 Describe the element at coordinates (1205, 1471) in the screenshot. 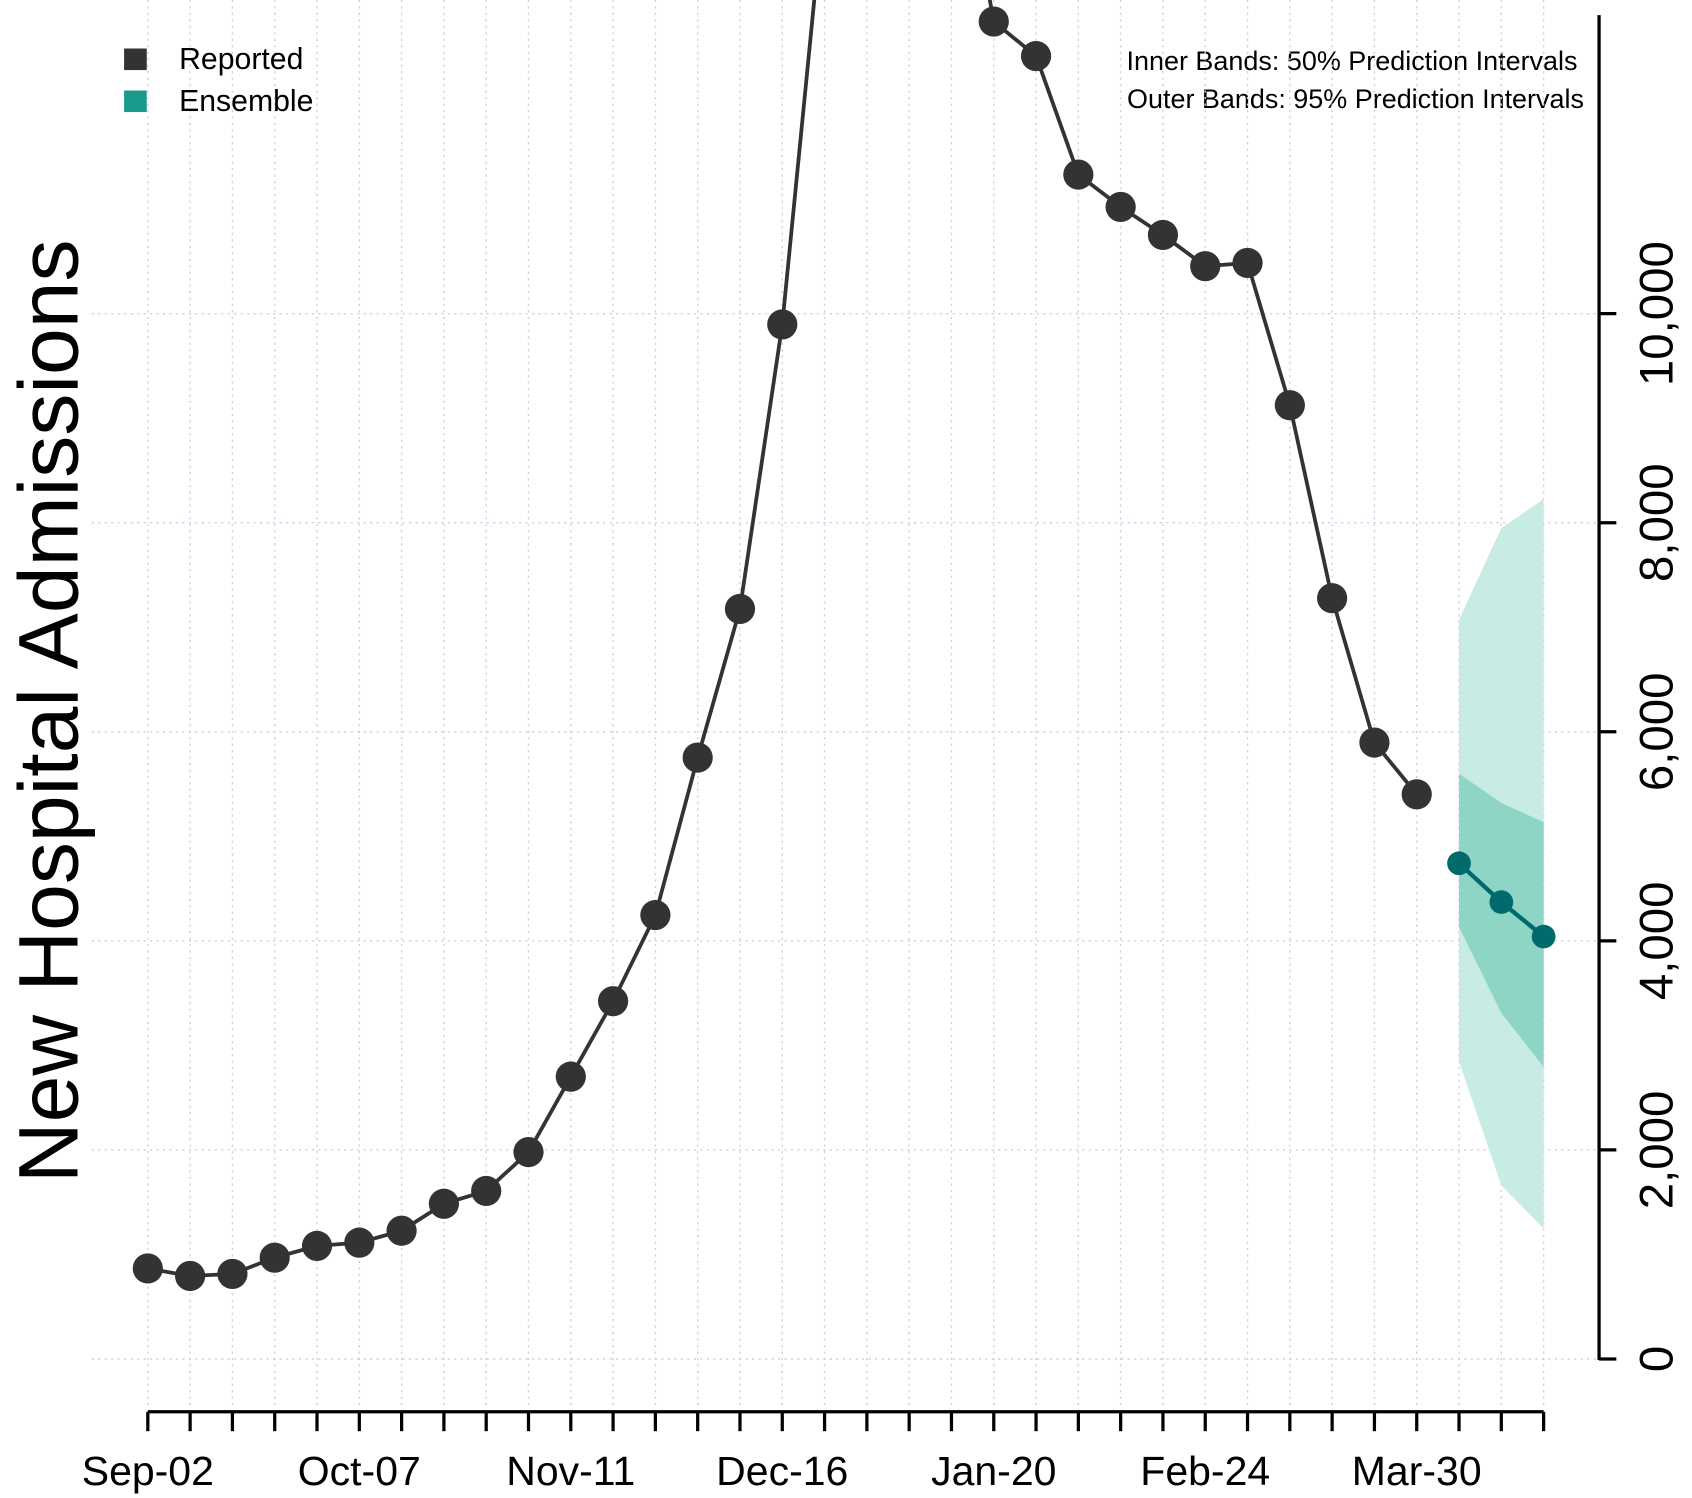

I see `x-tick-label: Feb-24` at that location.